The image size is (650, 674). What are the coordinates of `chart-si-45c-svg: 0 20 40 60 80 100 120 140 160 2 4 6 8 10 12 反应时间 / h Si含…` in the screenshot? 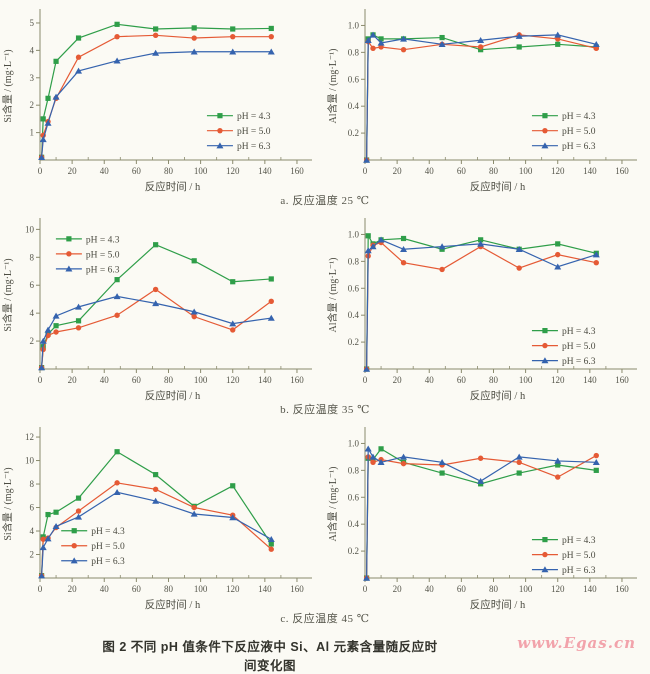 It's located at (156, 519).